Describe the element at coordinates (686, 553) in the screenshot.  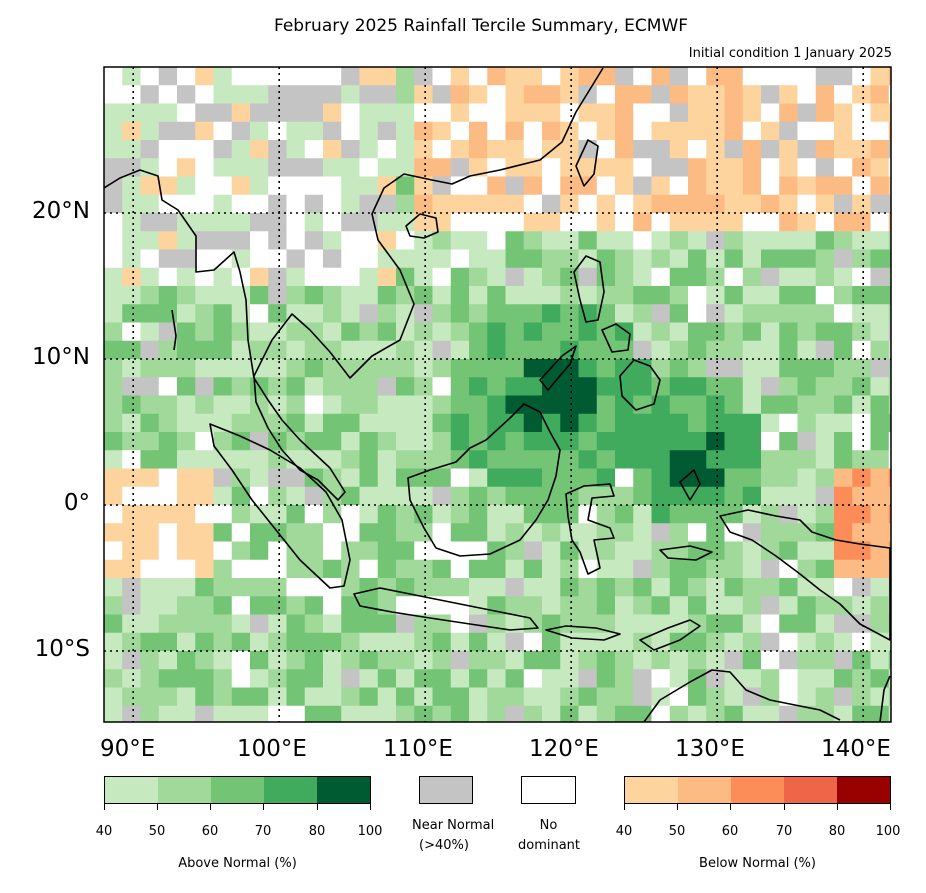
I see `coastline-seram` at that location.